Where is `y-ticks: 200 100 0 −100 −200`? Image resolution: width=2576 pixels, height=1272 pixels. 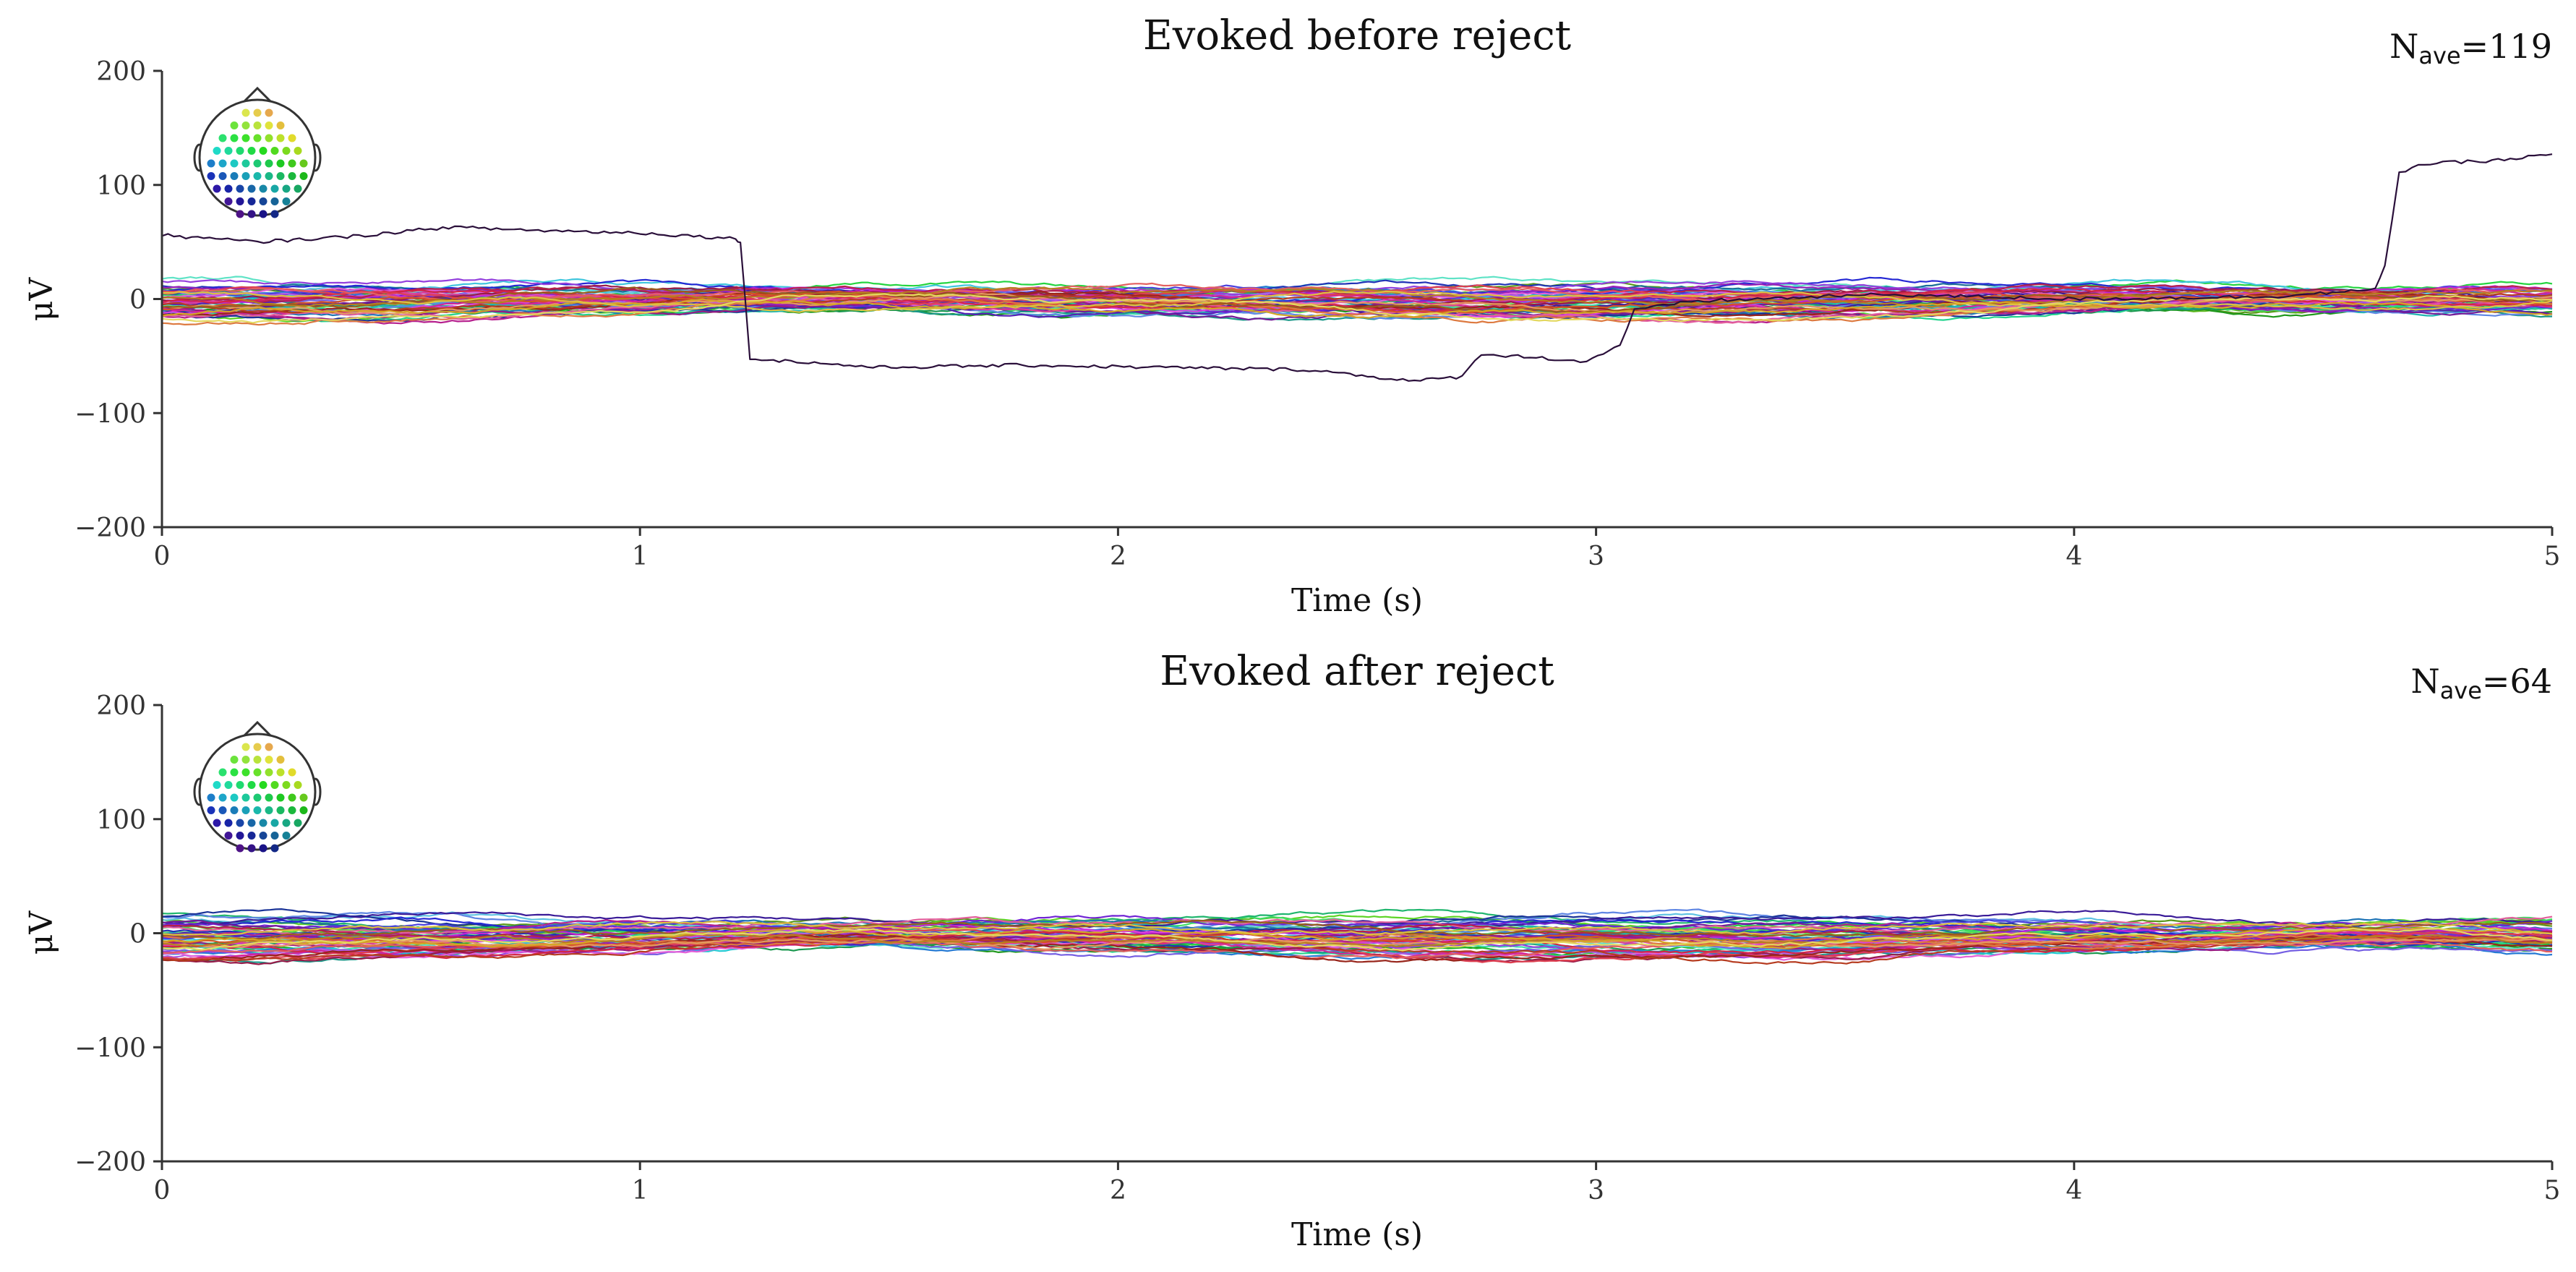
y-ticks: 200 100 0 −100 −200 is located at coordinates (118, 934).